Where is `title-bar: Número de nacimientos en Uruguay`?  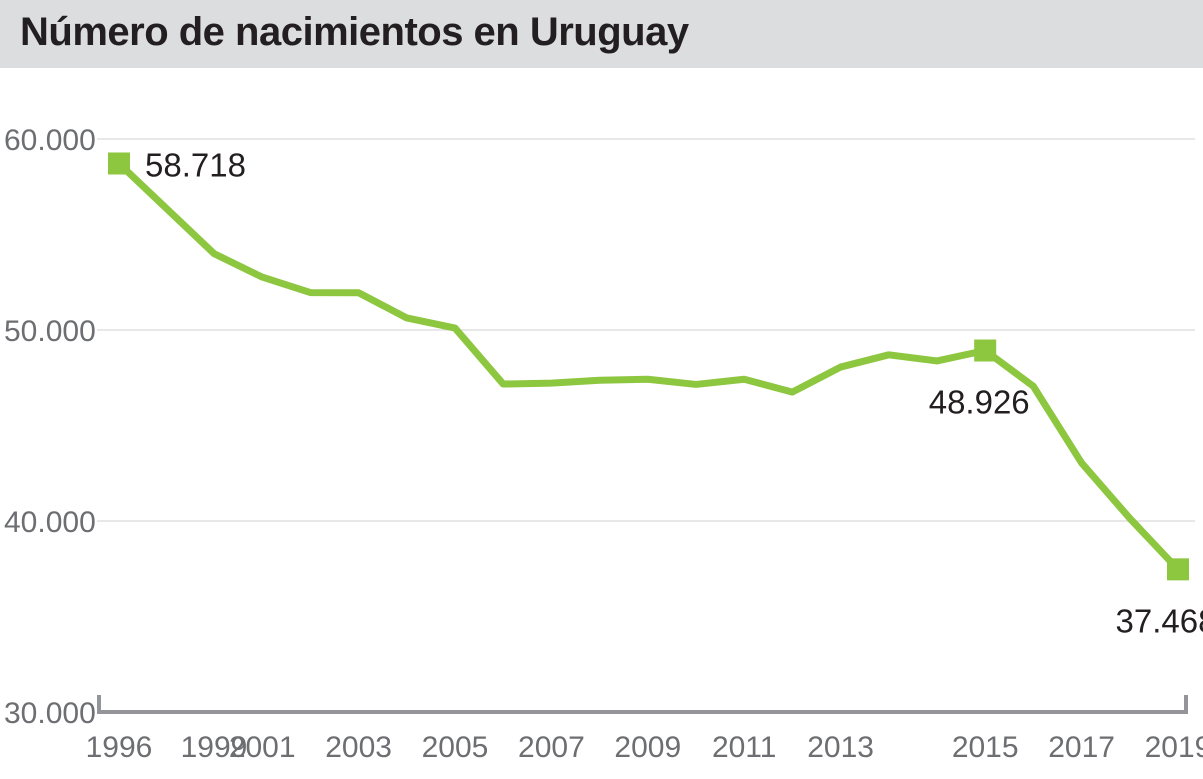
title-bar: Número de nacimientos en Uruguay is located at coordinates (601, 34).